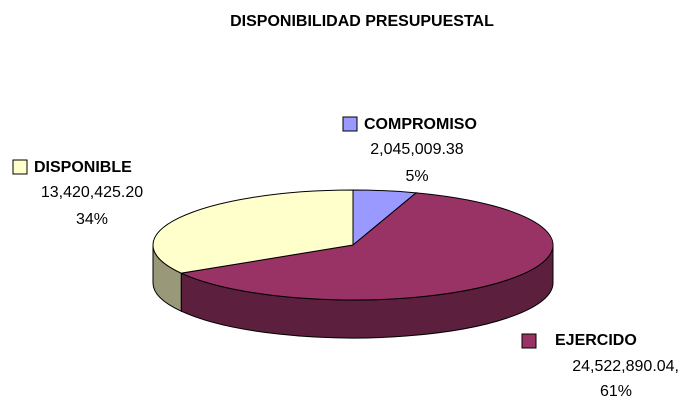  Describe the element at coordinates (616, 391) in the screenshot. I see `percent-label: 61%` at that location.